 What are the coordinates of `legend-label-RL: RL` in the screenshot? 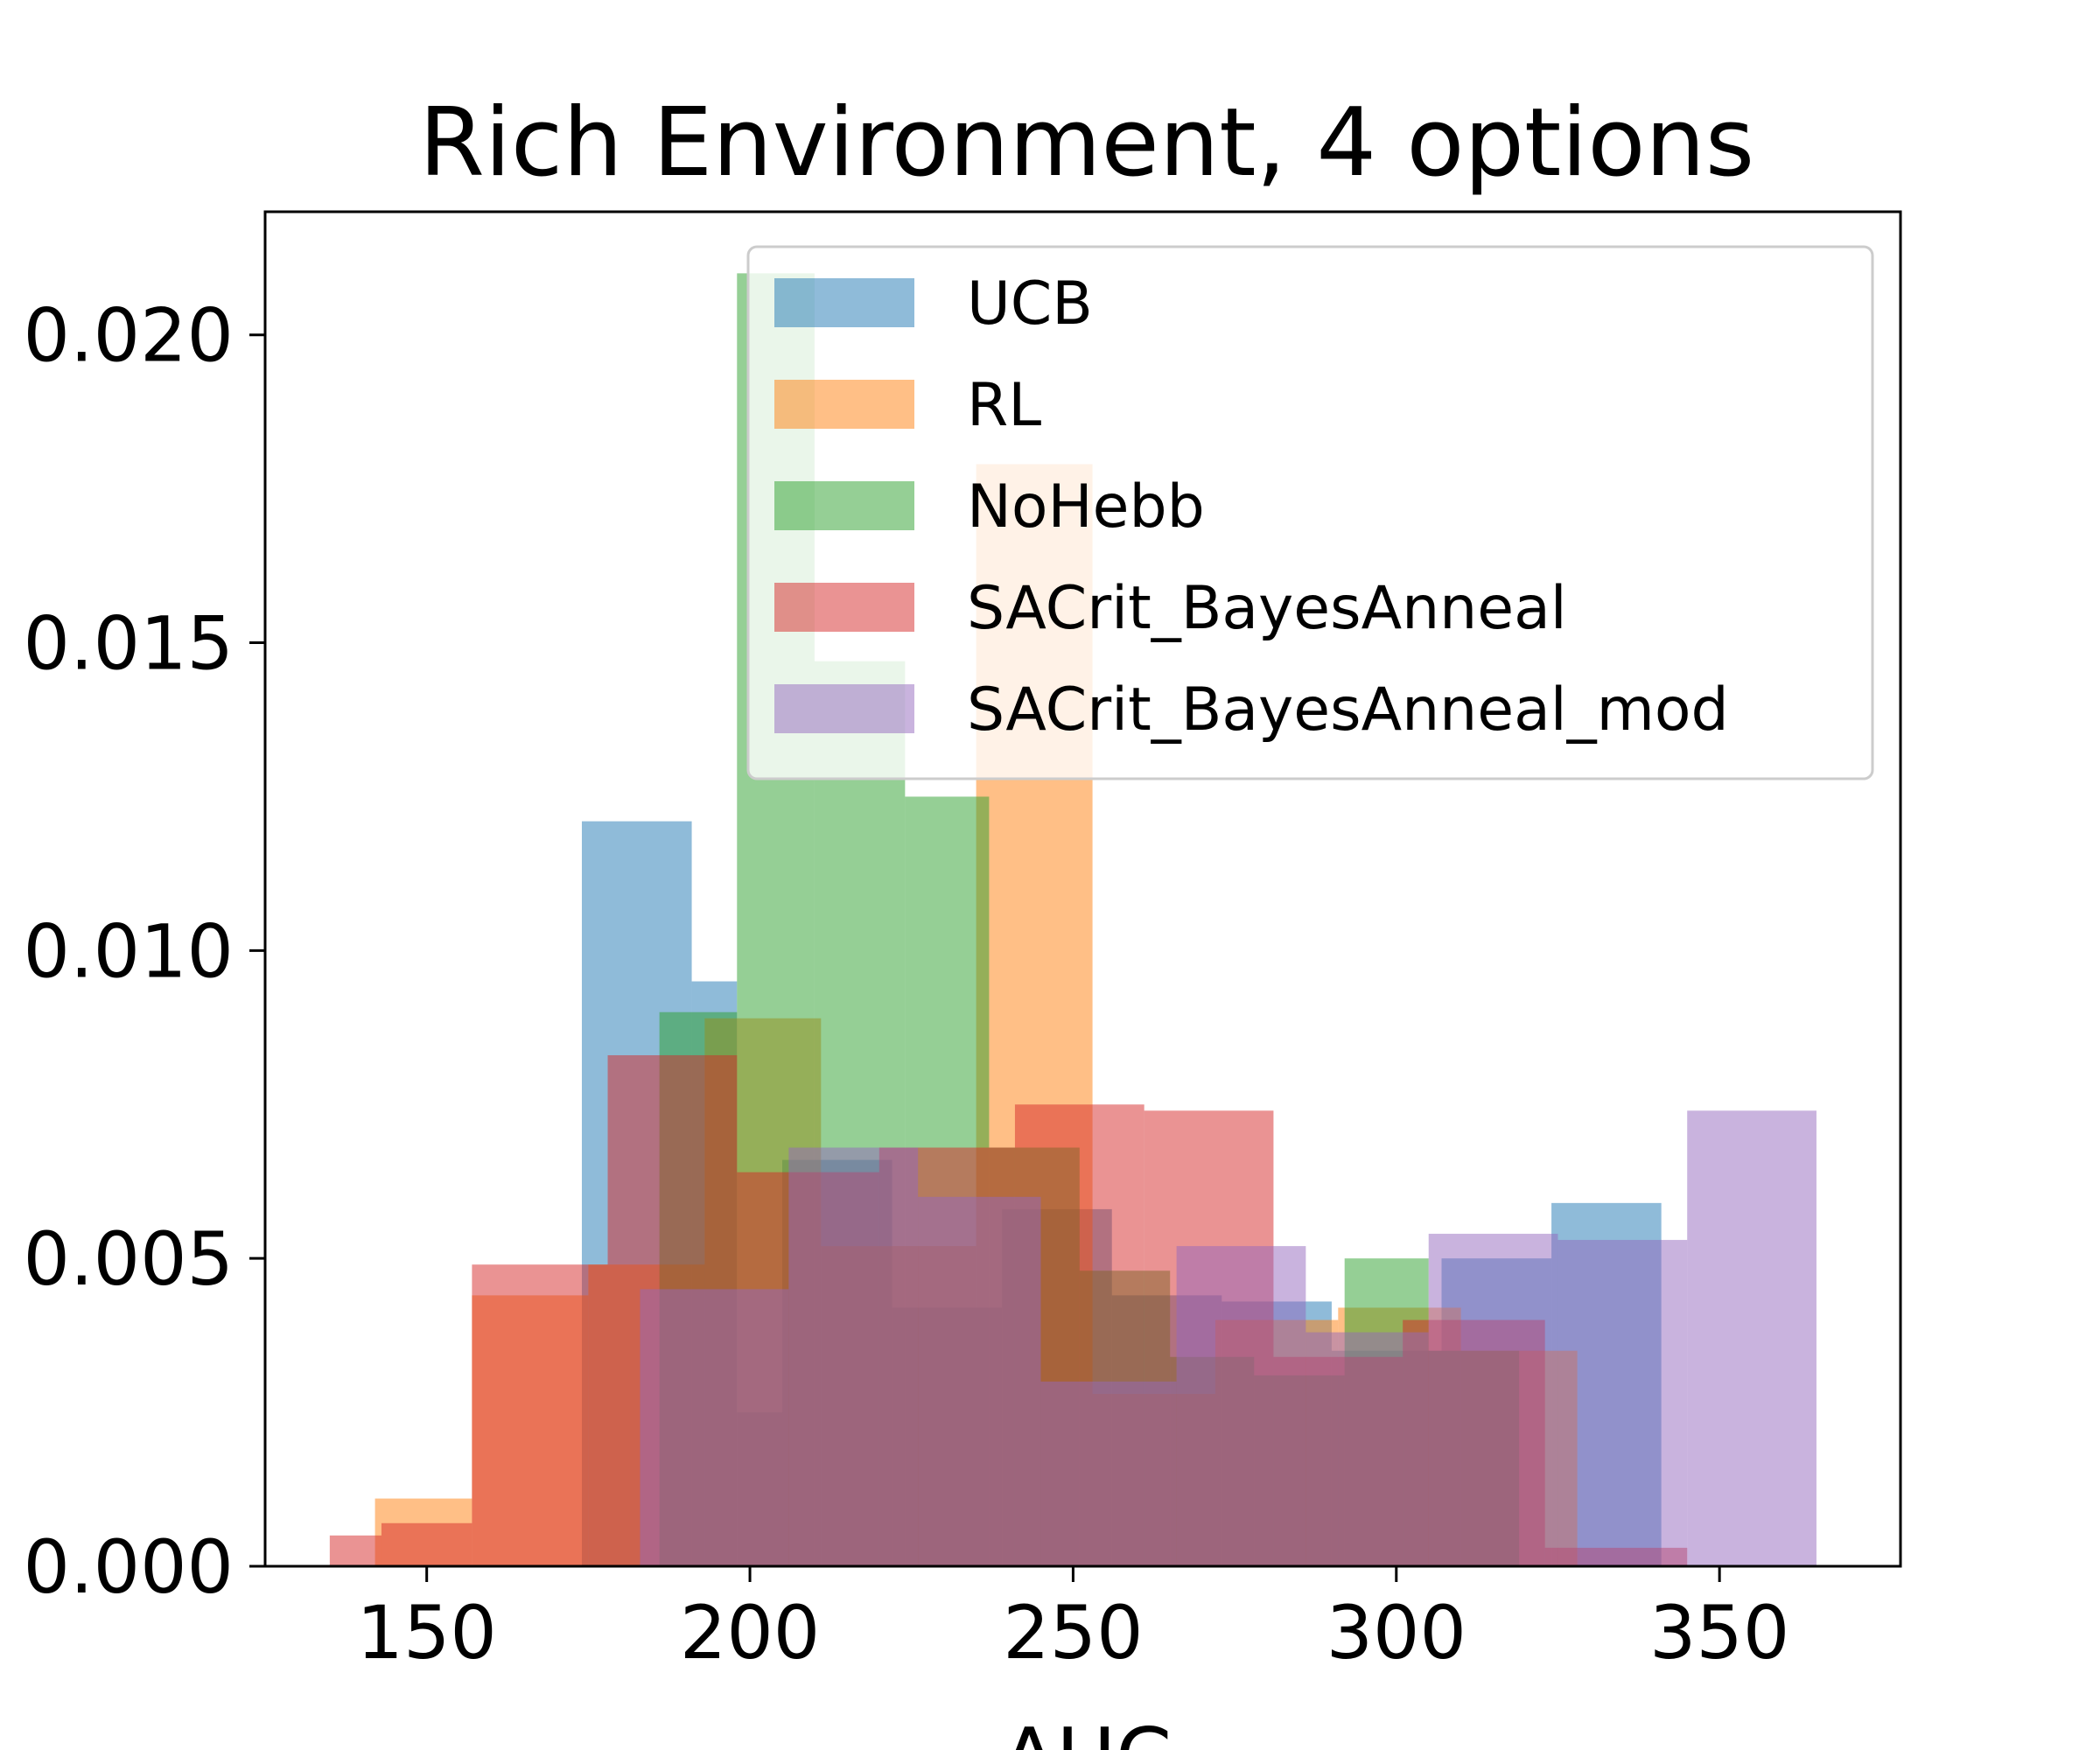 It's located at (1004, 405).